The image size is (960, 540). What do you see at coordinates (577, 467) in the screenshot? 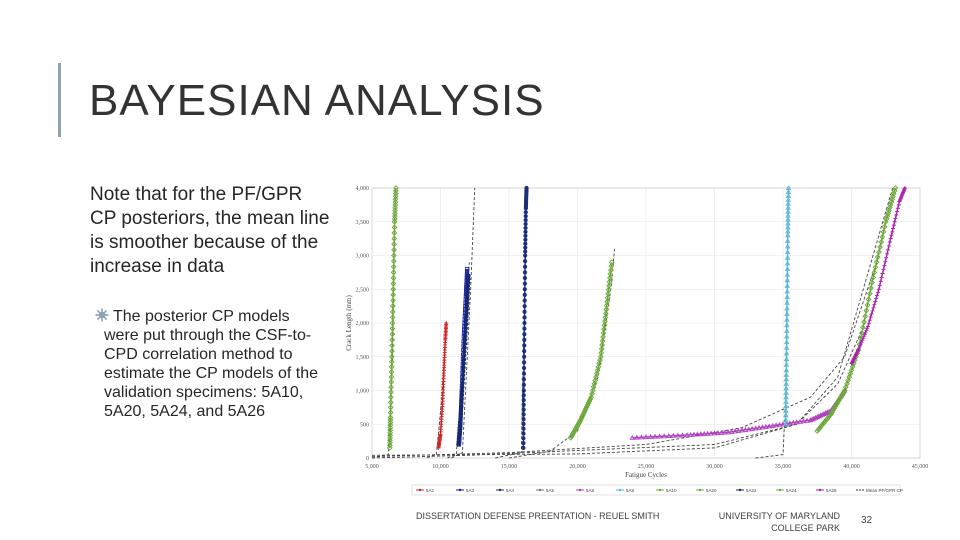
I see `x-tick-label: 20,000` at bounding box center [577, 467].